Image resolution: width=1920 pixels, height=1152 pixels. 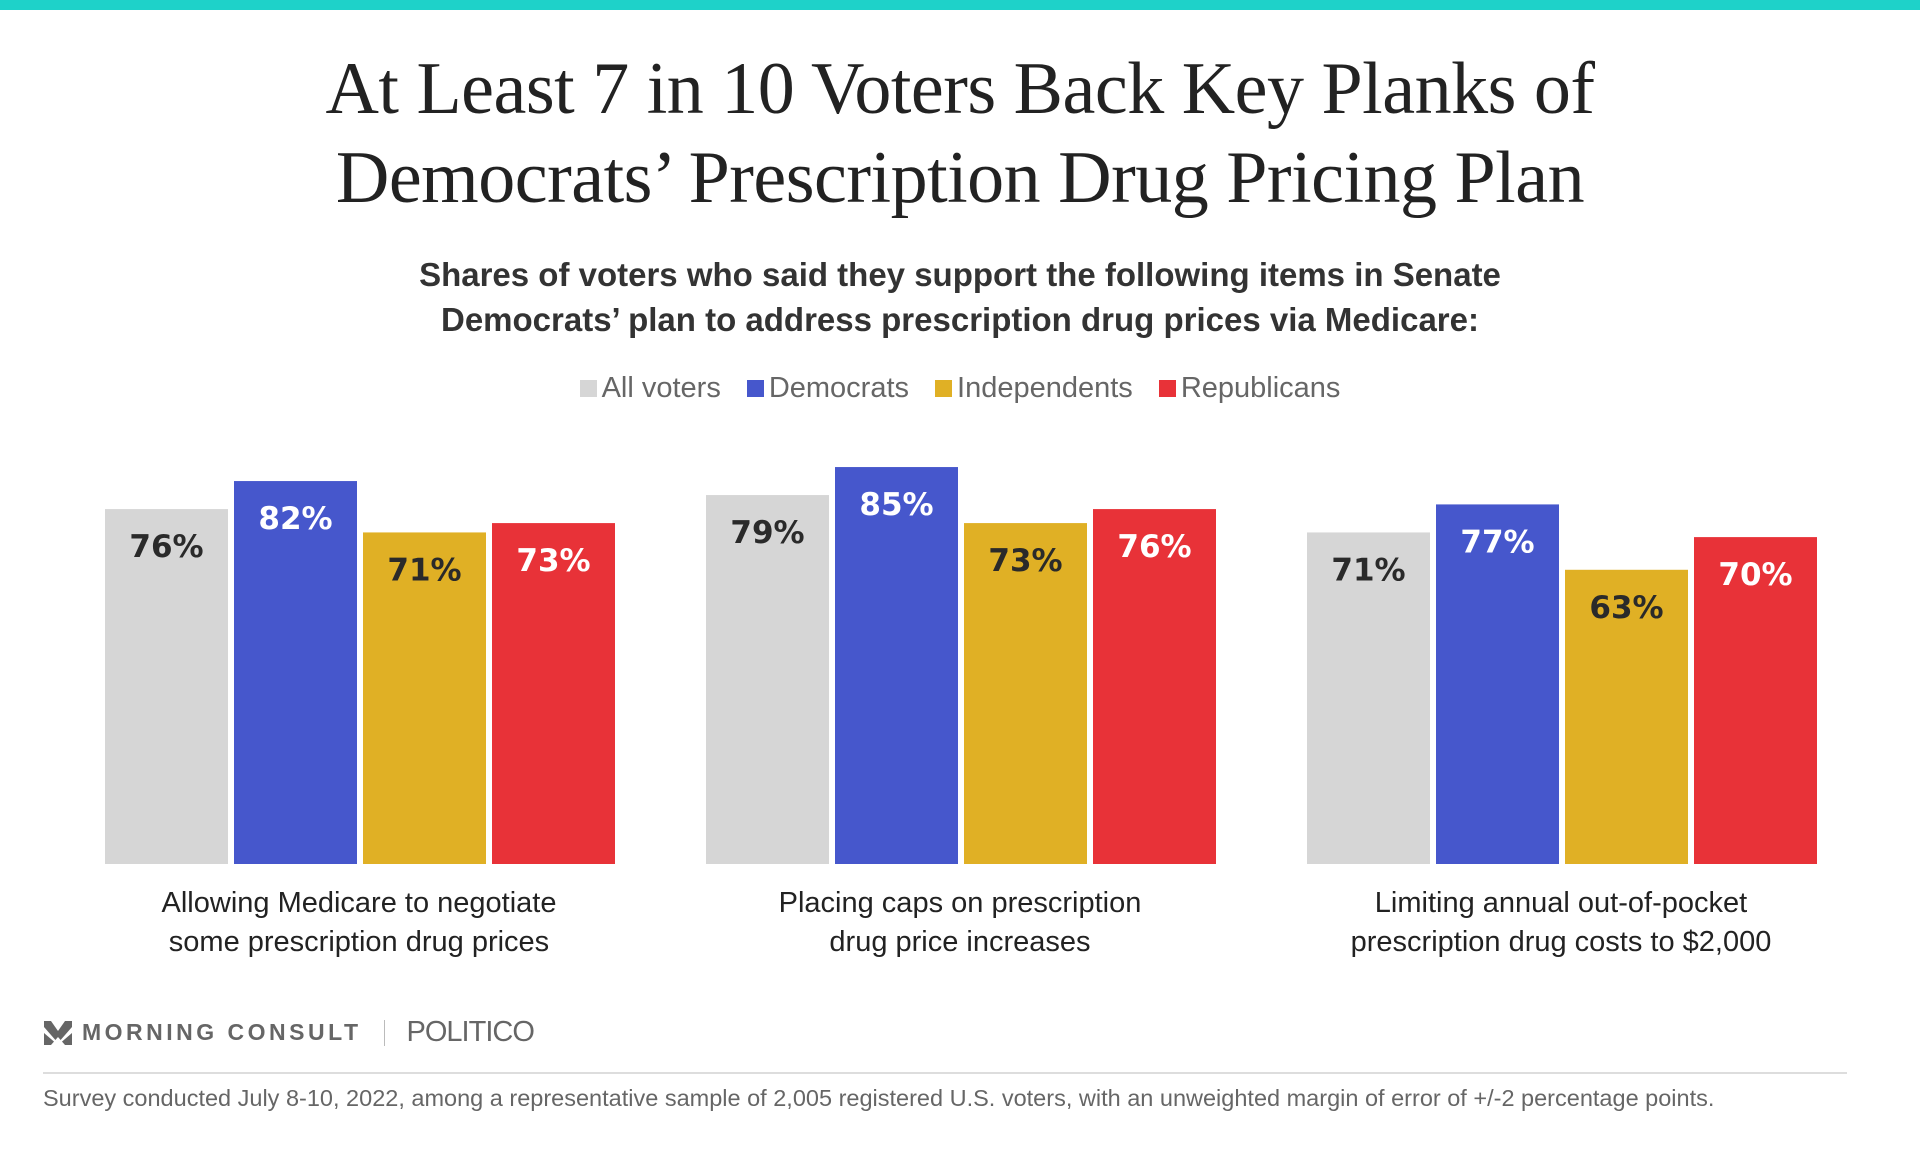 What do you see at coordinates (945, 1073) in the screenshot?
I see `divider` at bounding box center [945, 1073].